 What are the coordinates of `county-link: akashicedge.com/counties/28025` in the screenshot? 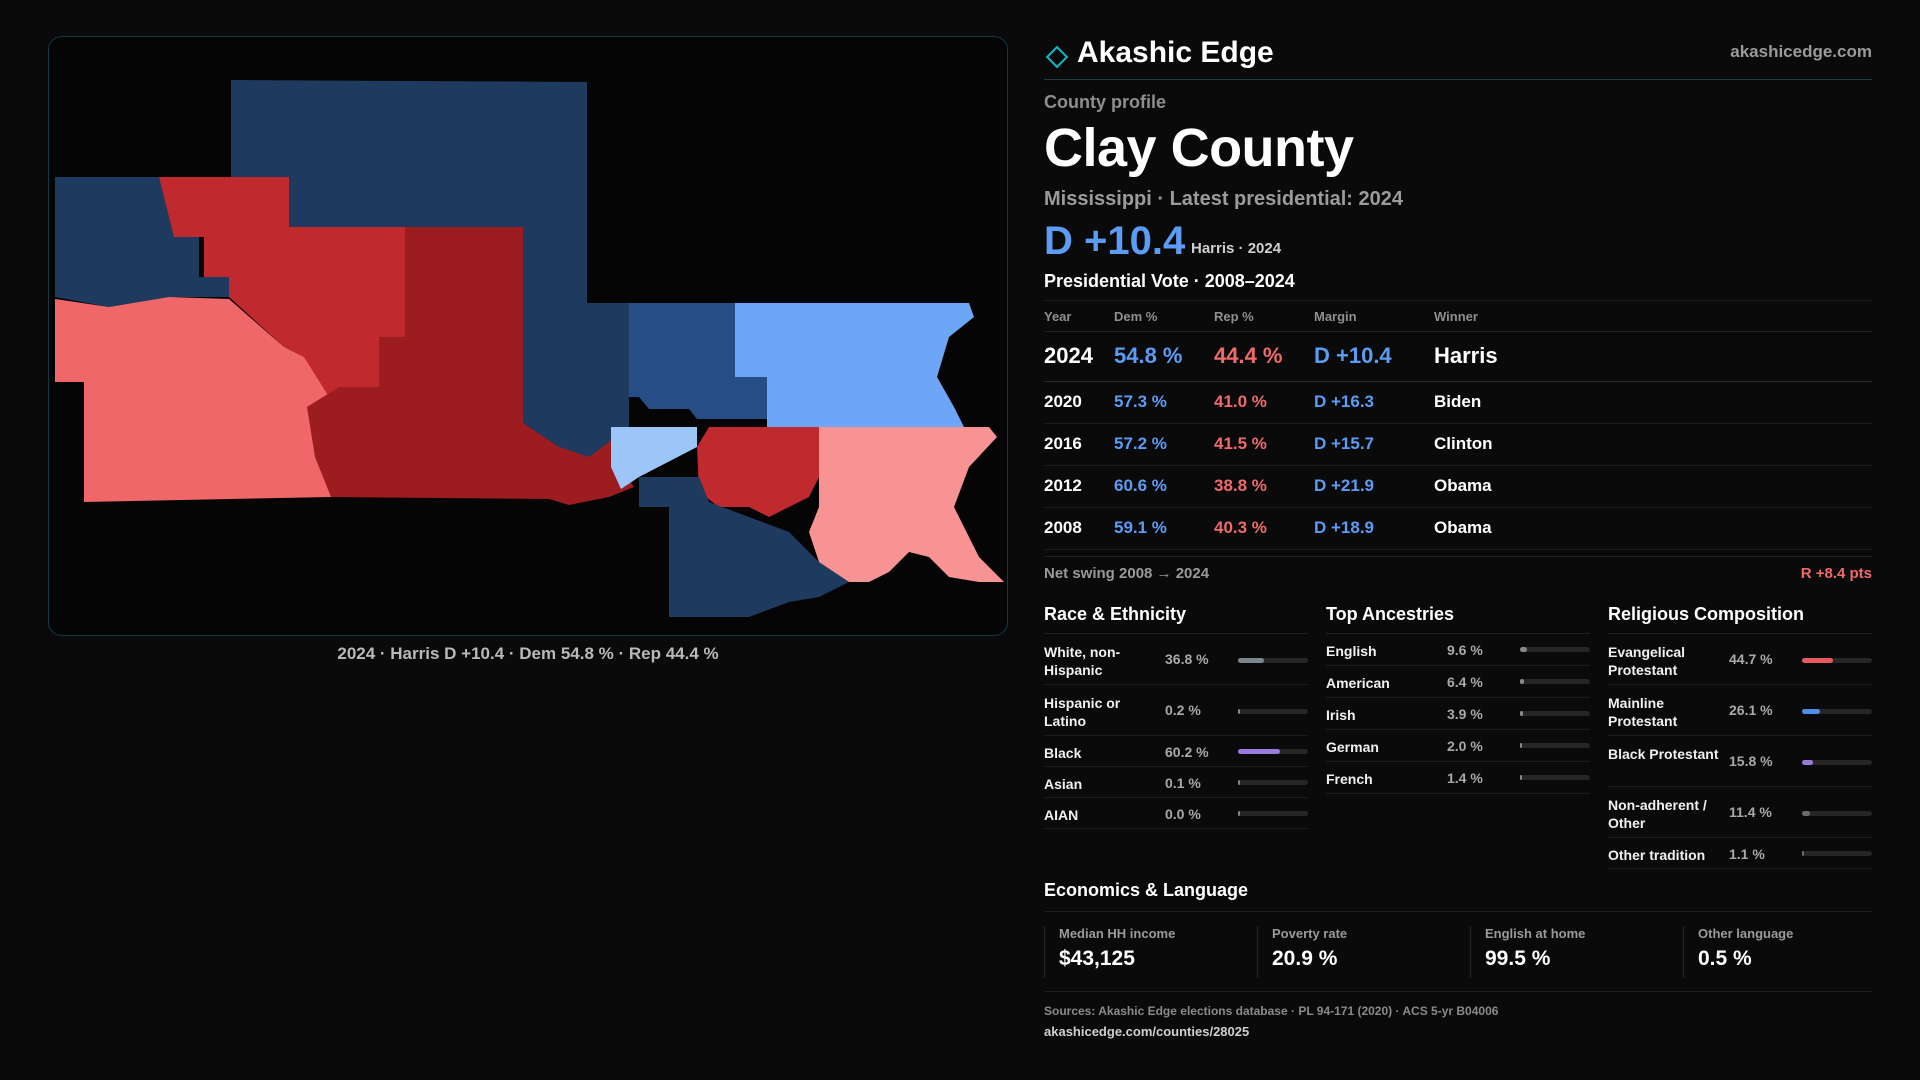 It's located at (1147, 1031).